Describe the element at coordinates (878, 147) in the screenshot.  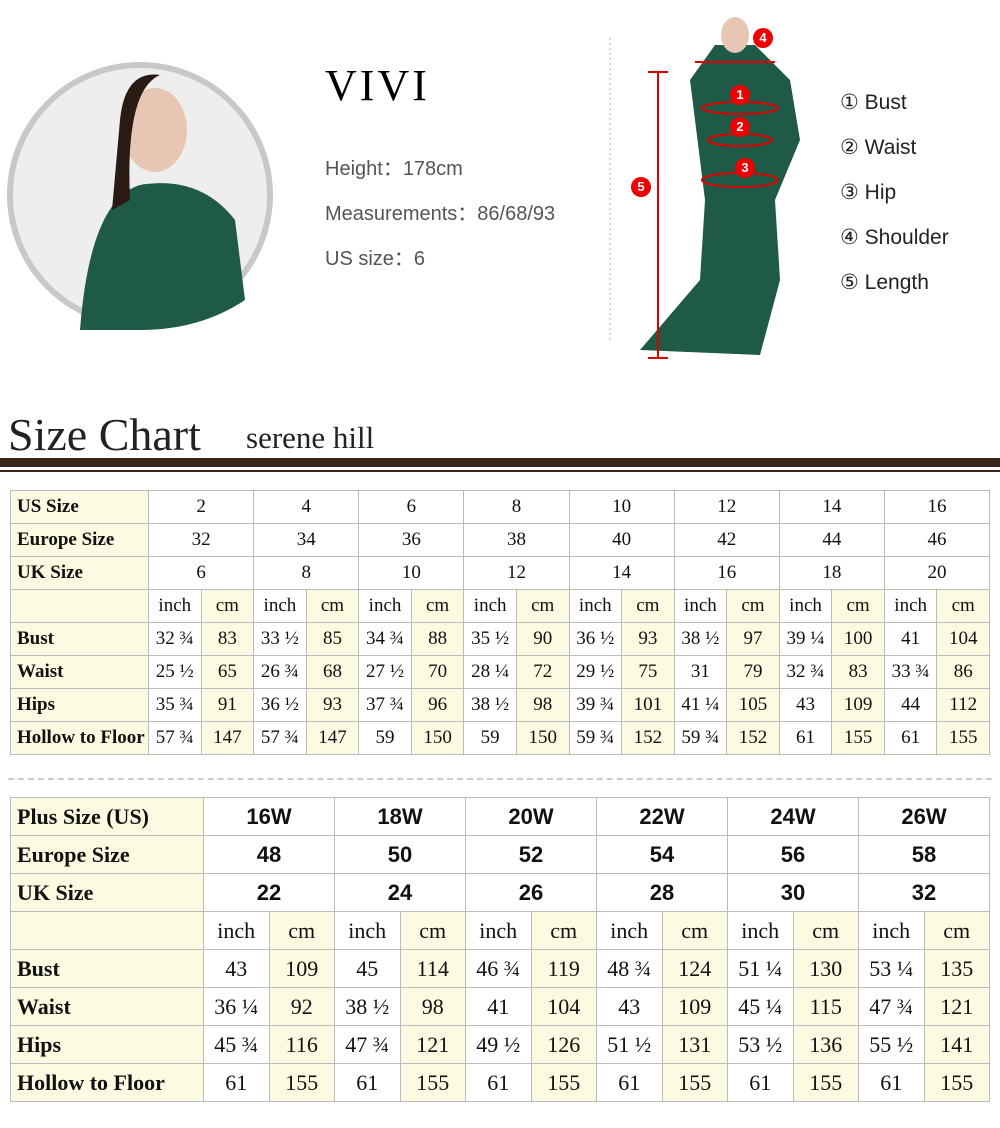
I see `legend-item: ② Waist` at that location.